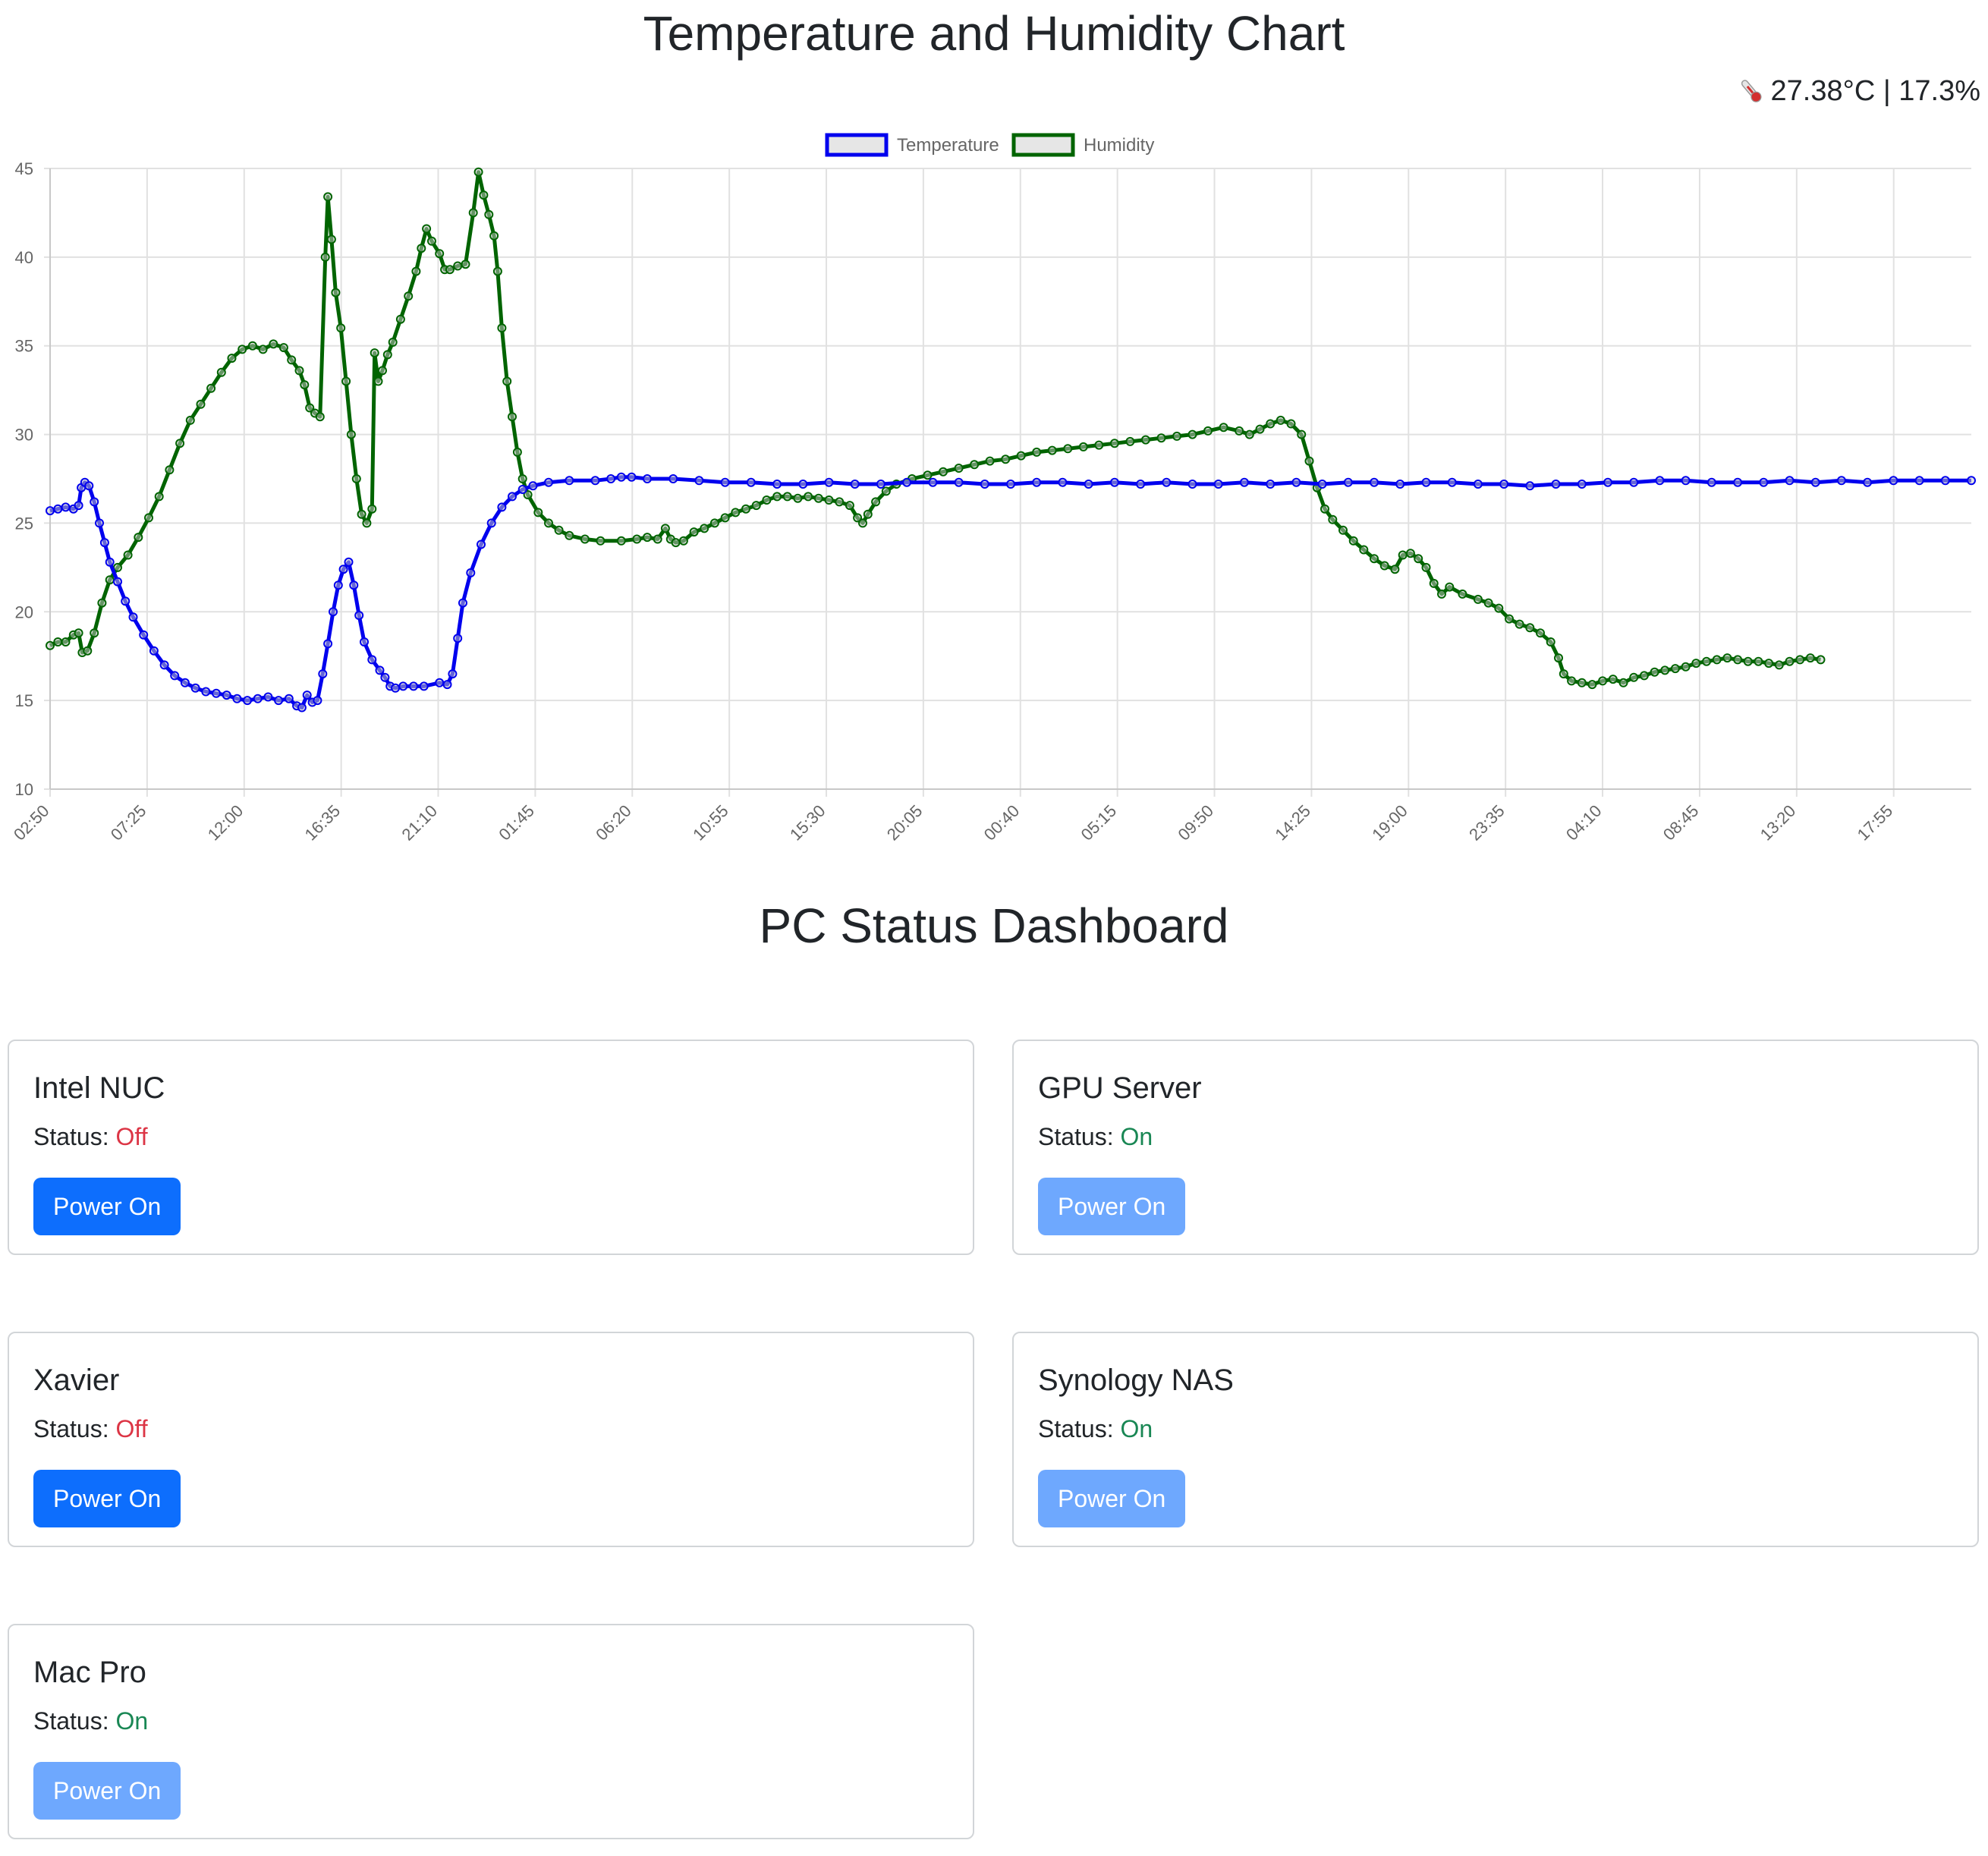 The width and height of the screenshot is (1988, 1856). What do you see at coordinates (905, 823) in the screenshot?
I see `x-tick-label: 20:05` at bounding box center [905, 823].